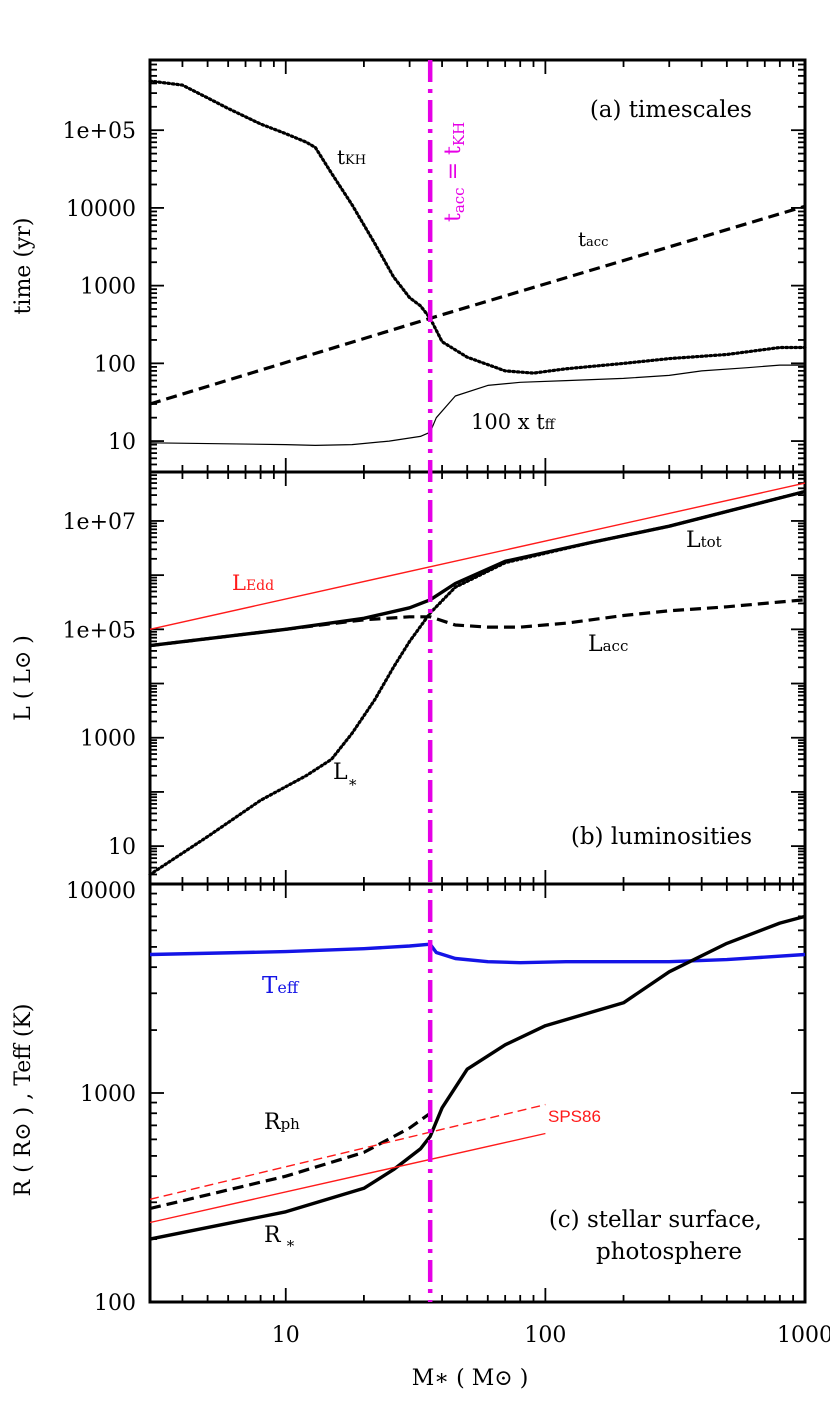  Describe the element at coordinates (669, 1252) in the screenshot. I see `panel-c-label-line2: photosphere` at that location.